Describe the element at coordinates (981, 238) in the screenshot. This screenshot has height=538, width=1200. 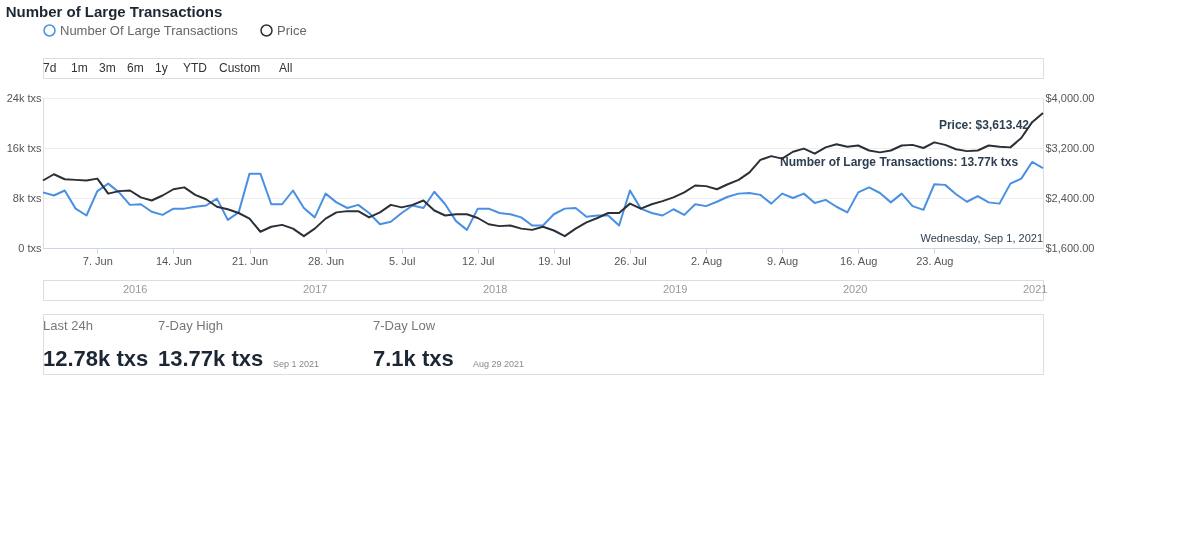
I see `annotation: Wednesday, Sep 1, 2021` at that location.